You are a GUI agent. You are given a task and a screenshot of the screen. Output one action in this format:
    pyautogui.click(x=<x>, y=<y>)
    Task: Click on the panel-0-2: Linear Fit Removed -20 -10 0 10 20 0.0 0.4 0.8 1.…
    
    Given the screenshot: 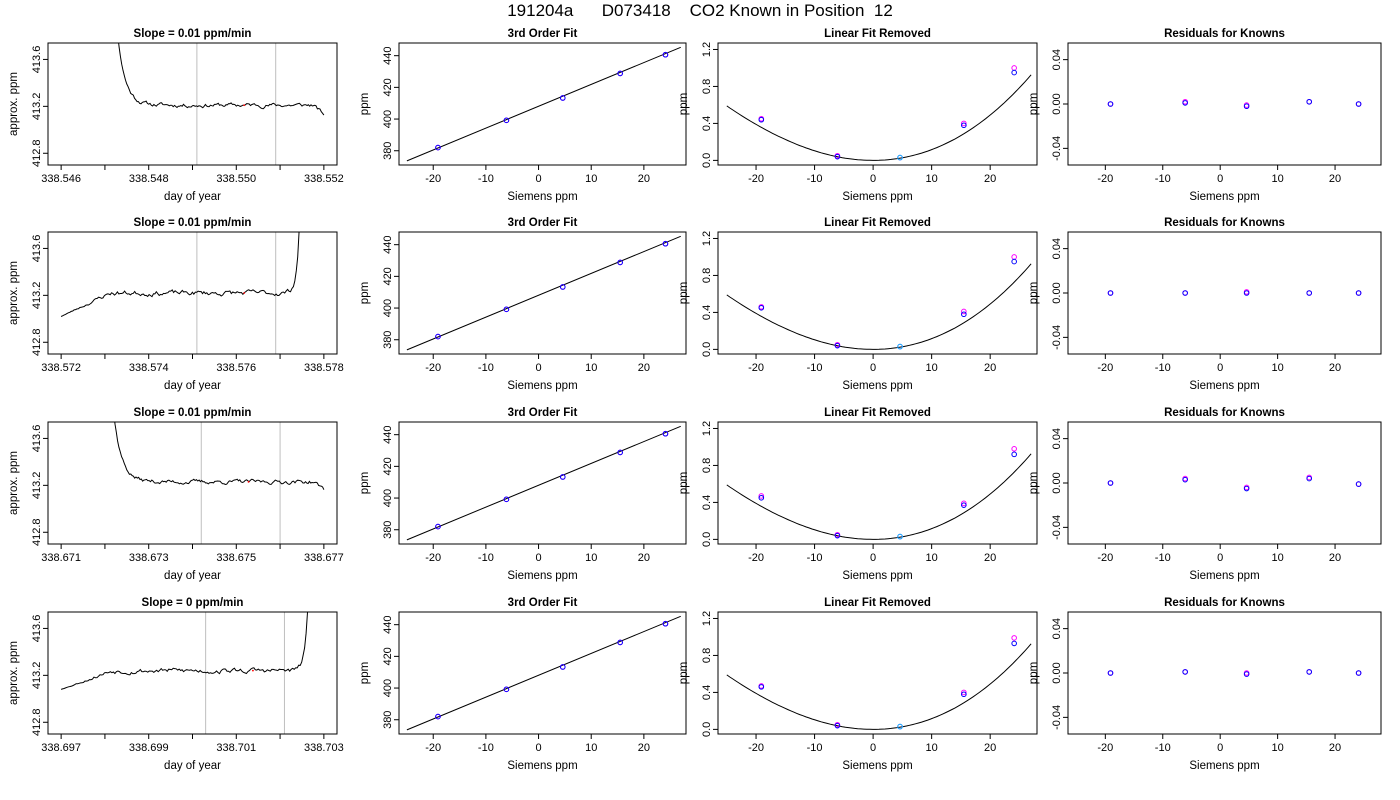 What is the action you would take?
    pyautogui.click(x=858, y=115)
    